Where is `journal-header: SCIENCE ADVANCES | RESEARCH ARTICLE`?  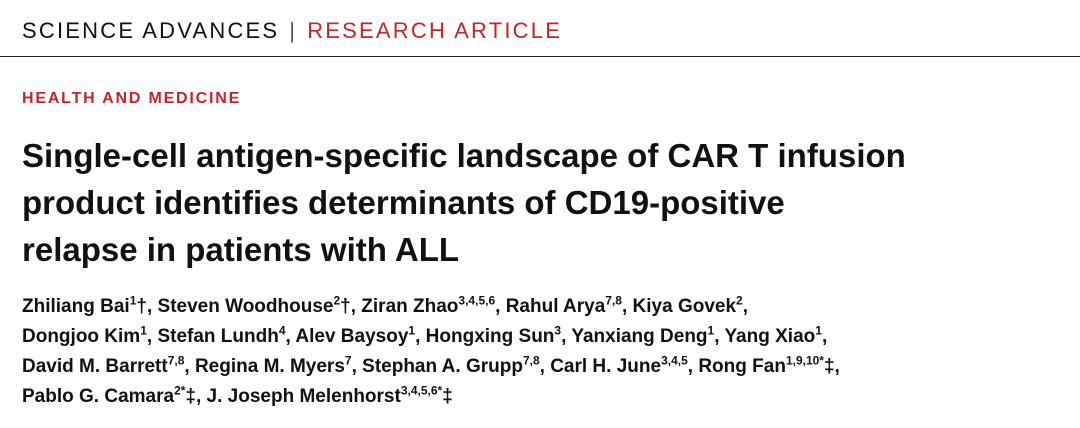
journal-header: SCIENCE ADVANCES | RESEARCH ARTICLE is located at coordinates (292, 31).